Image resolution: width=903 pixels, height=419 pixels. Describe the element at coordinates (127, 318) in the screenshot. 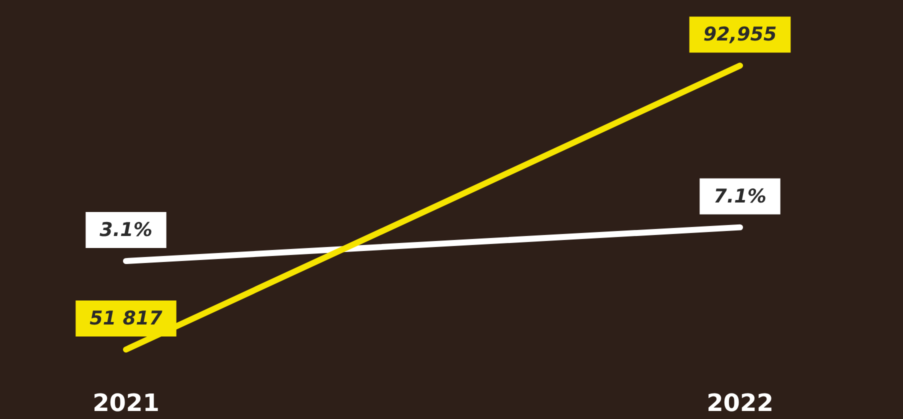

I see `data-label: 51 817` at that location.